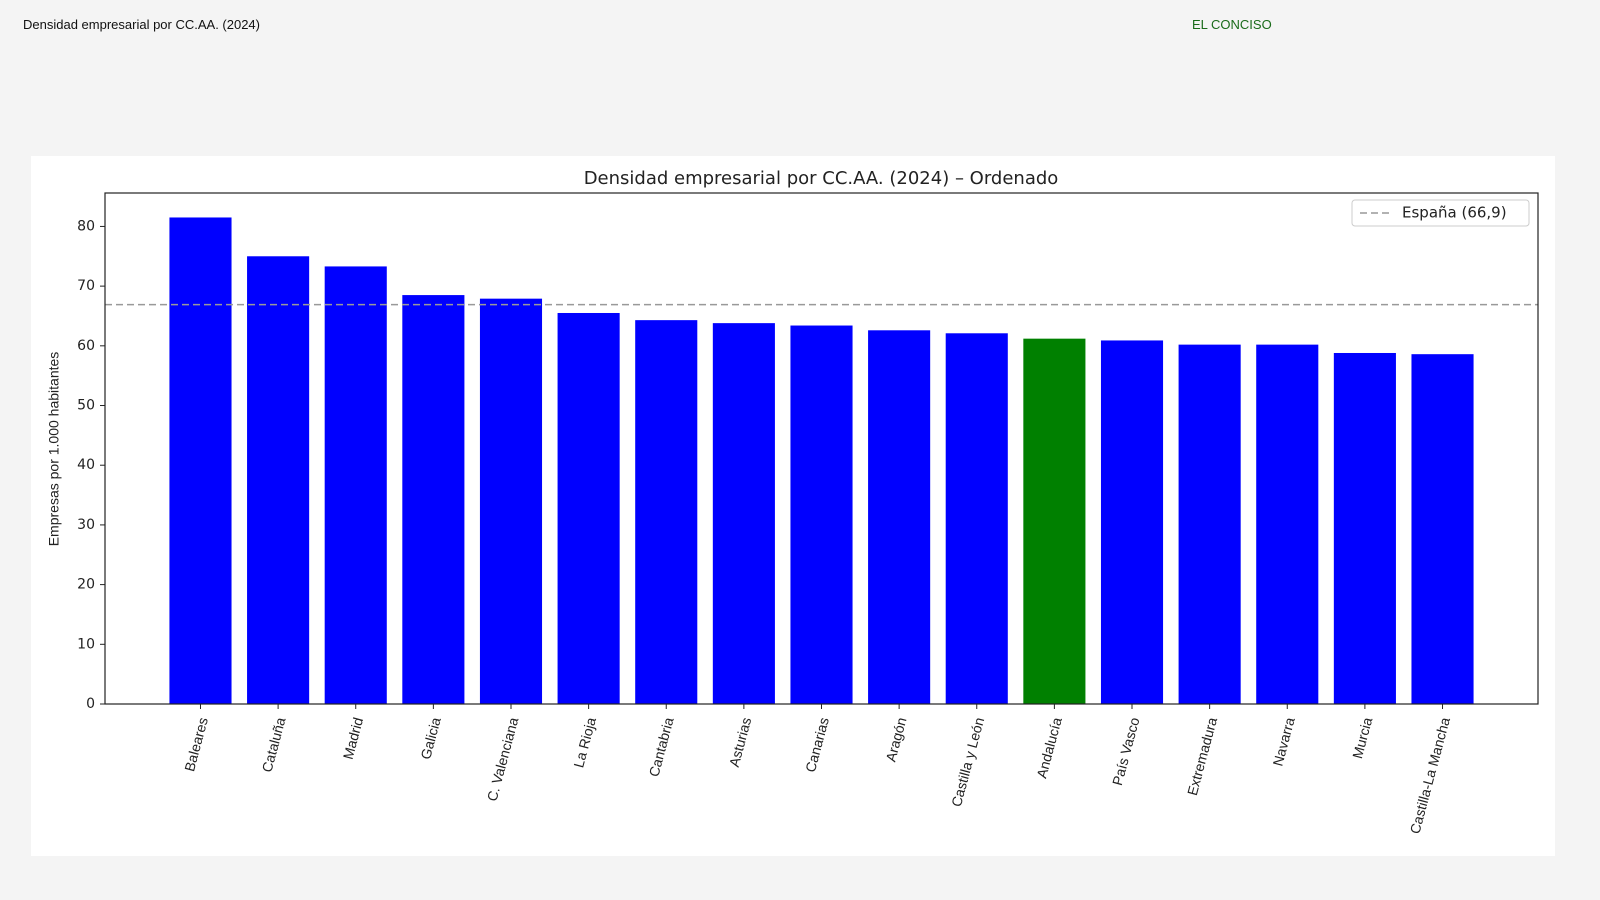 This screenshot has height=900, width=1600. I want to click on y-tick-label: 0, so click(90, 704).